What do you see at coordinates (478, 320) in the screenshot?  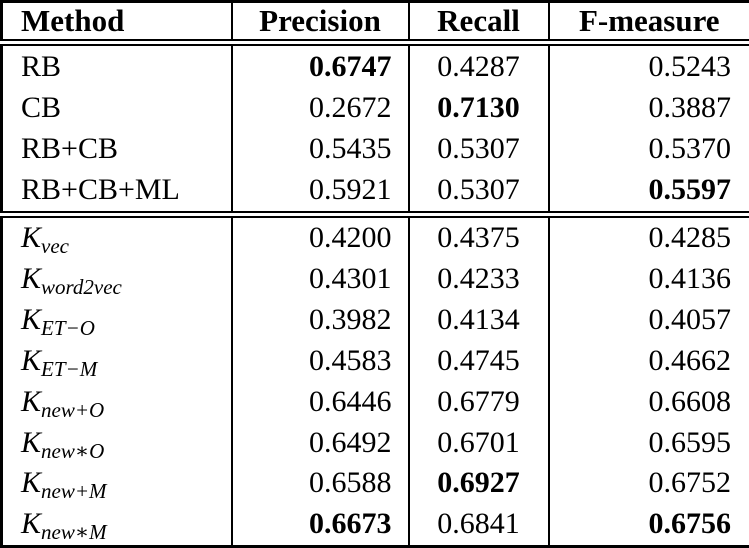 I see `recall-value: 0.4134` at bounding box center [478, 320].